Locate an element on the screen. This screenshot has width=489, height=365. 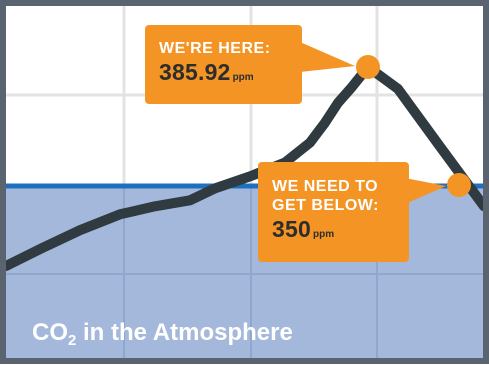
current-level-number: 385.92 is located at coordinates (195, 72).